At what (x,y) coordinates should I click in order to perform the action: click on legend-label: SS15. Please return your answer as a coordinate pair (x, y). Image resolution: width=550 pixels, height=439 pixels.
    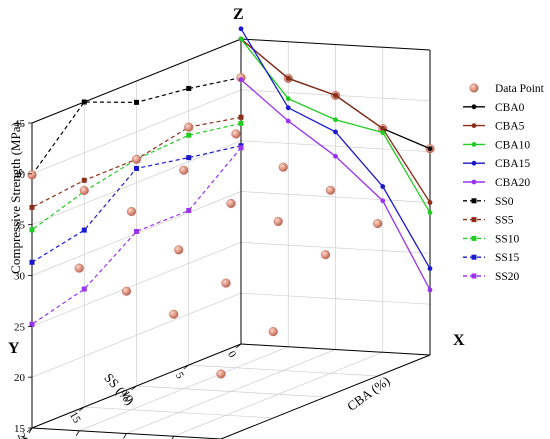
    Looking at the image, I should click on (507, 258).